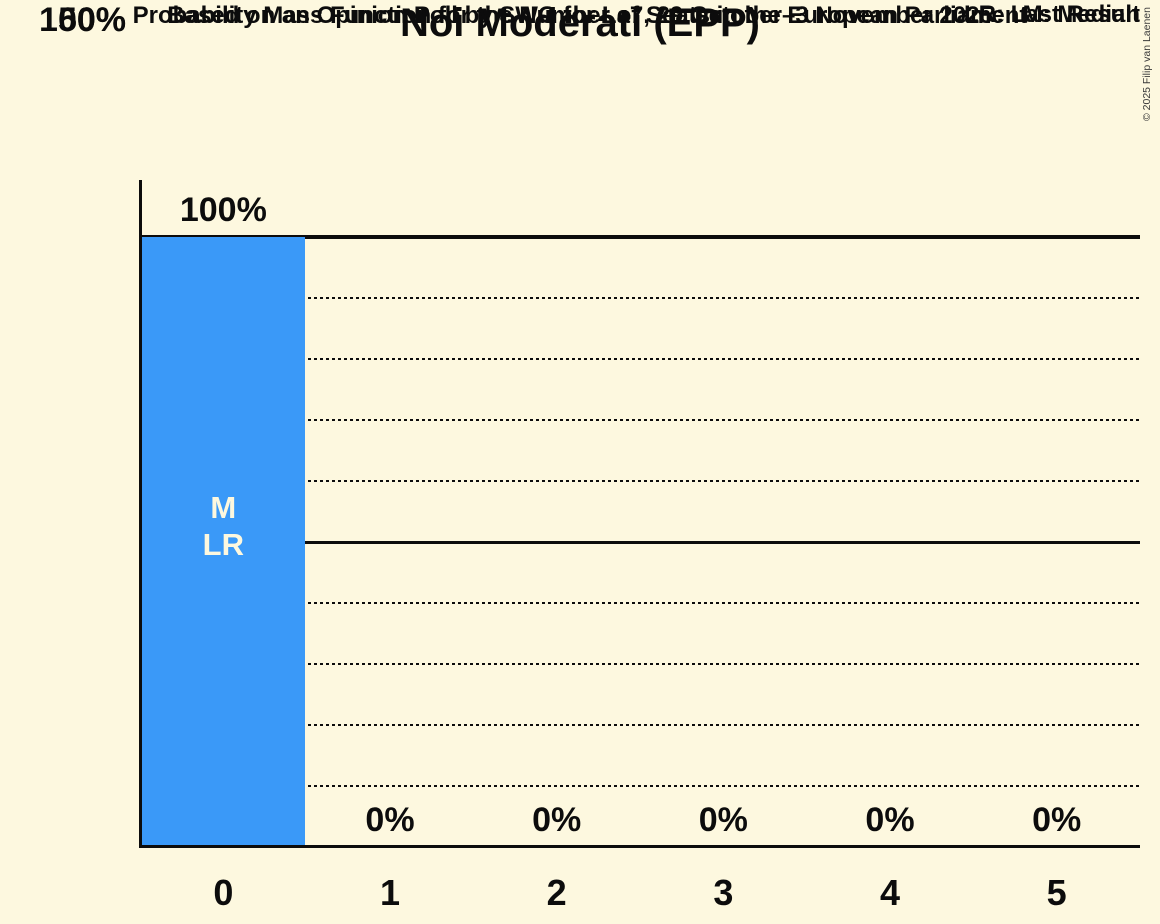 This screenshot has height=924, width=1160. Describe the element at coordinates (140, 514) in the screenshot. I see `y-axis-line` at that location.